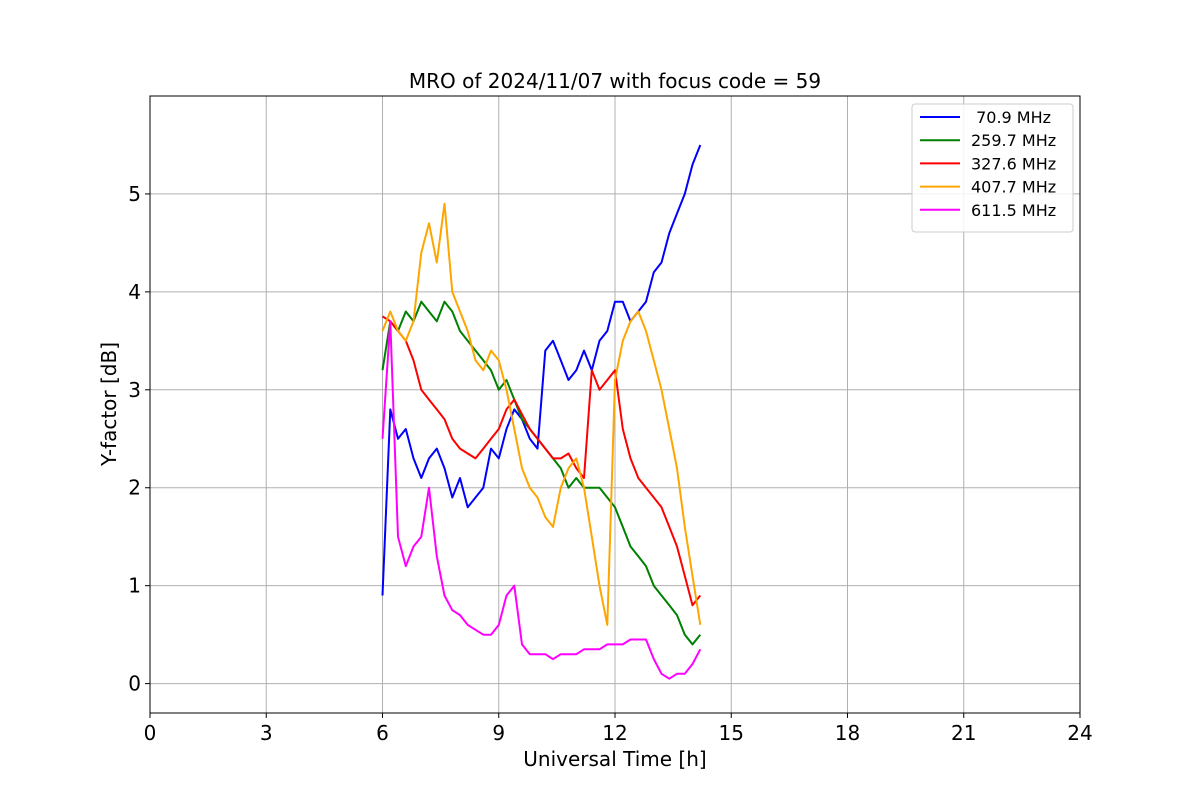  Describe the element at coordinates (847, 733) in the screenshot. I see `x-tick-label: 18` at that location.